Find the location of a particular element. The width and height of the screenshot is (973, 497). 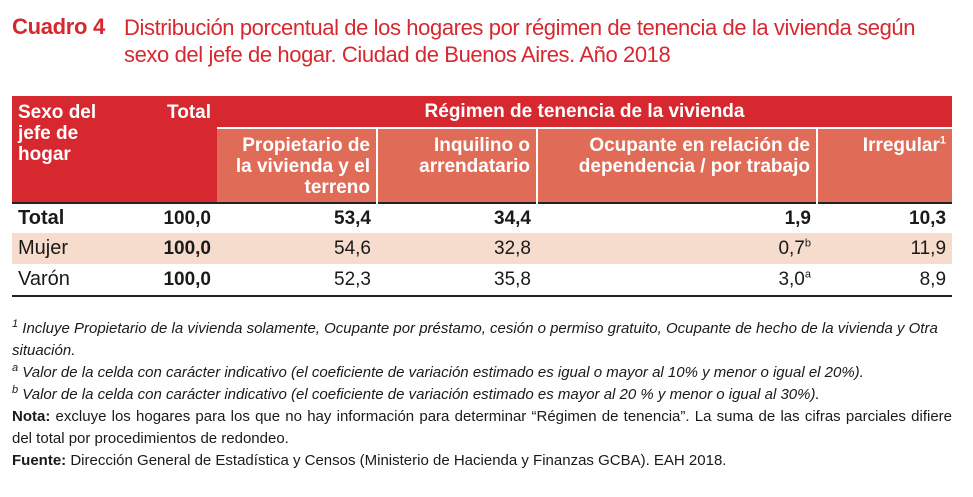

nota-label: Nota: is located at coordinates (31, 416).